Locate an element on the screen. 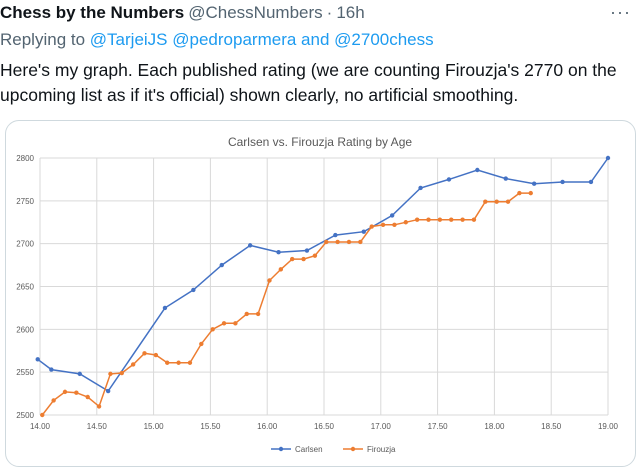  author-handle: @ChessNumbers is located at coordinates (255, 12).